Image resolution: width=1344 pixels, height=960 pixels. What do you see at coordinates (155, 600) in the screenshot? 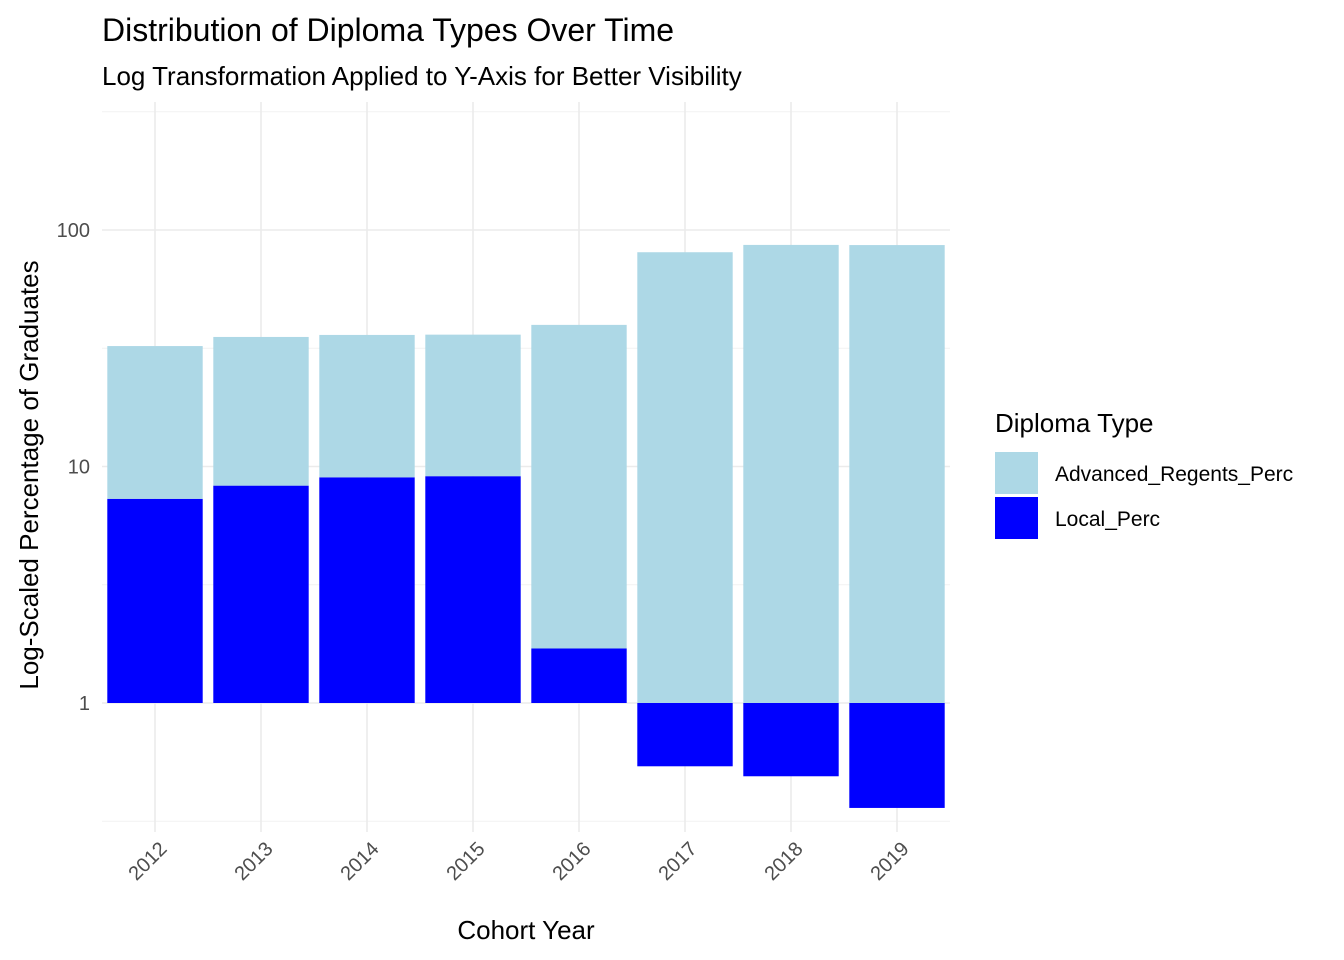
I see `bar-local-2012` at bounding box center [155, 600].